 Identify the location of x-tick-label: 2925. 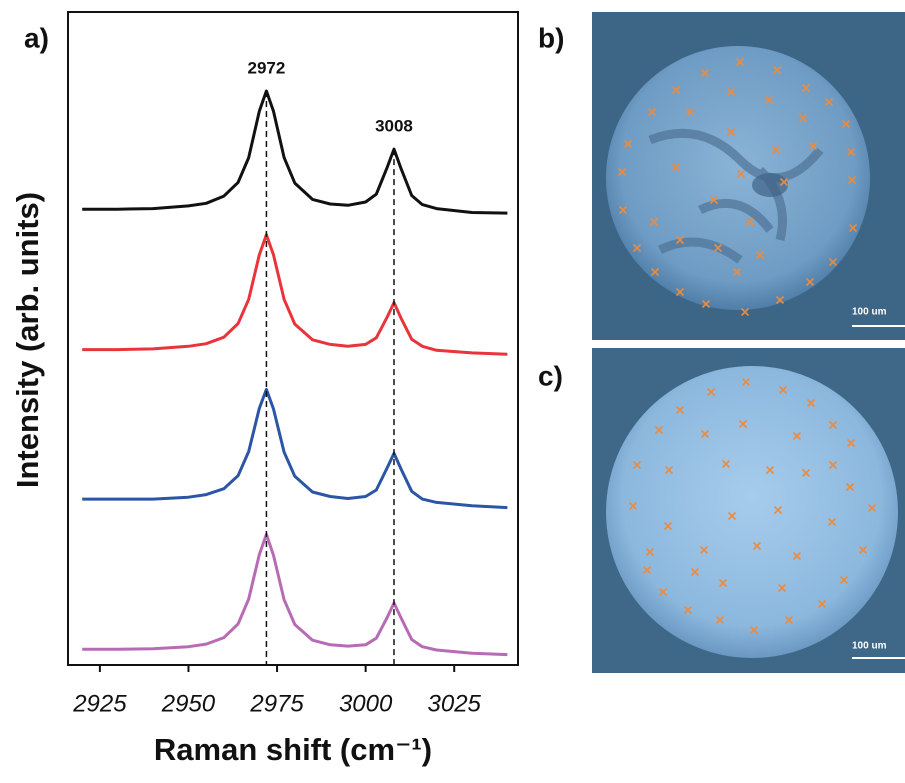
(99, 703).